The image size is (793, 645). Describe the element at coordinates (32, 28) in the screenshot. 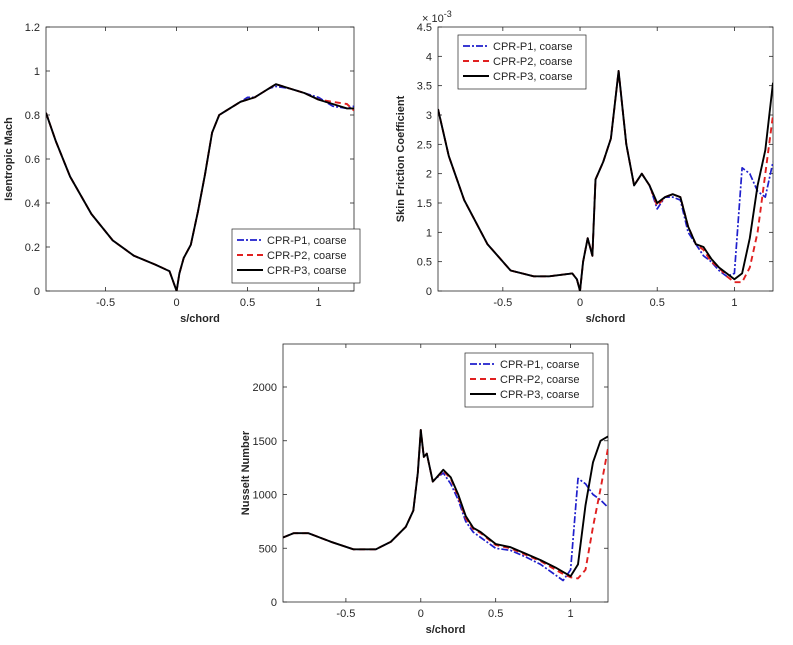

I see `y-tick-label: 1.2` at that location.